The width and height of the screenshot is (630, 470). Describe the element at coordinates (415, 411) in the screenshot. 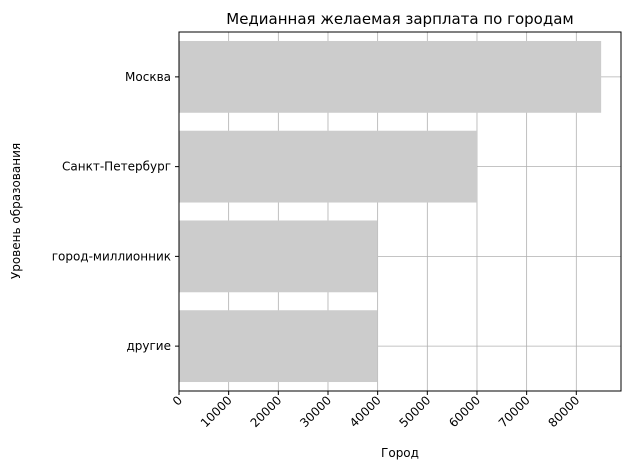

I see `x-tick-label: 50000` at that location.